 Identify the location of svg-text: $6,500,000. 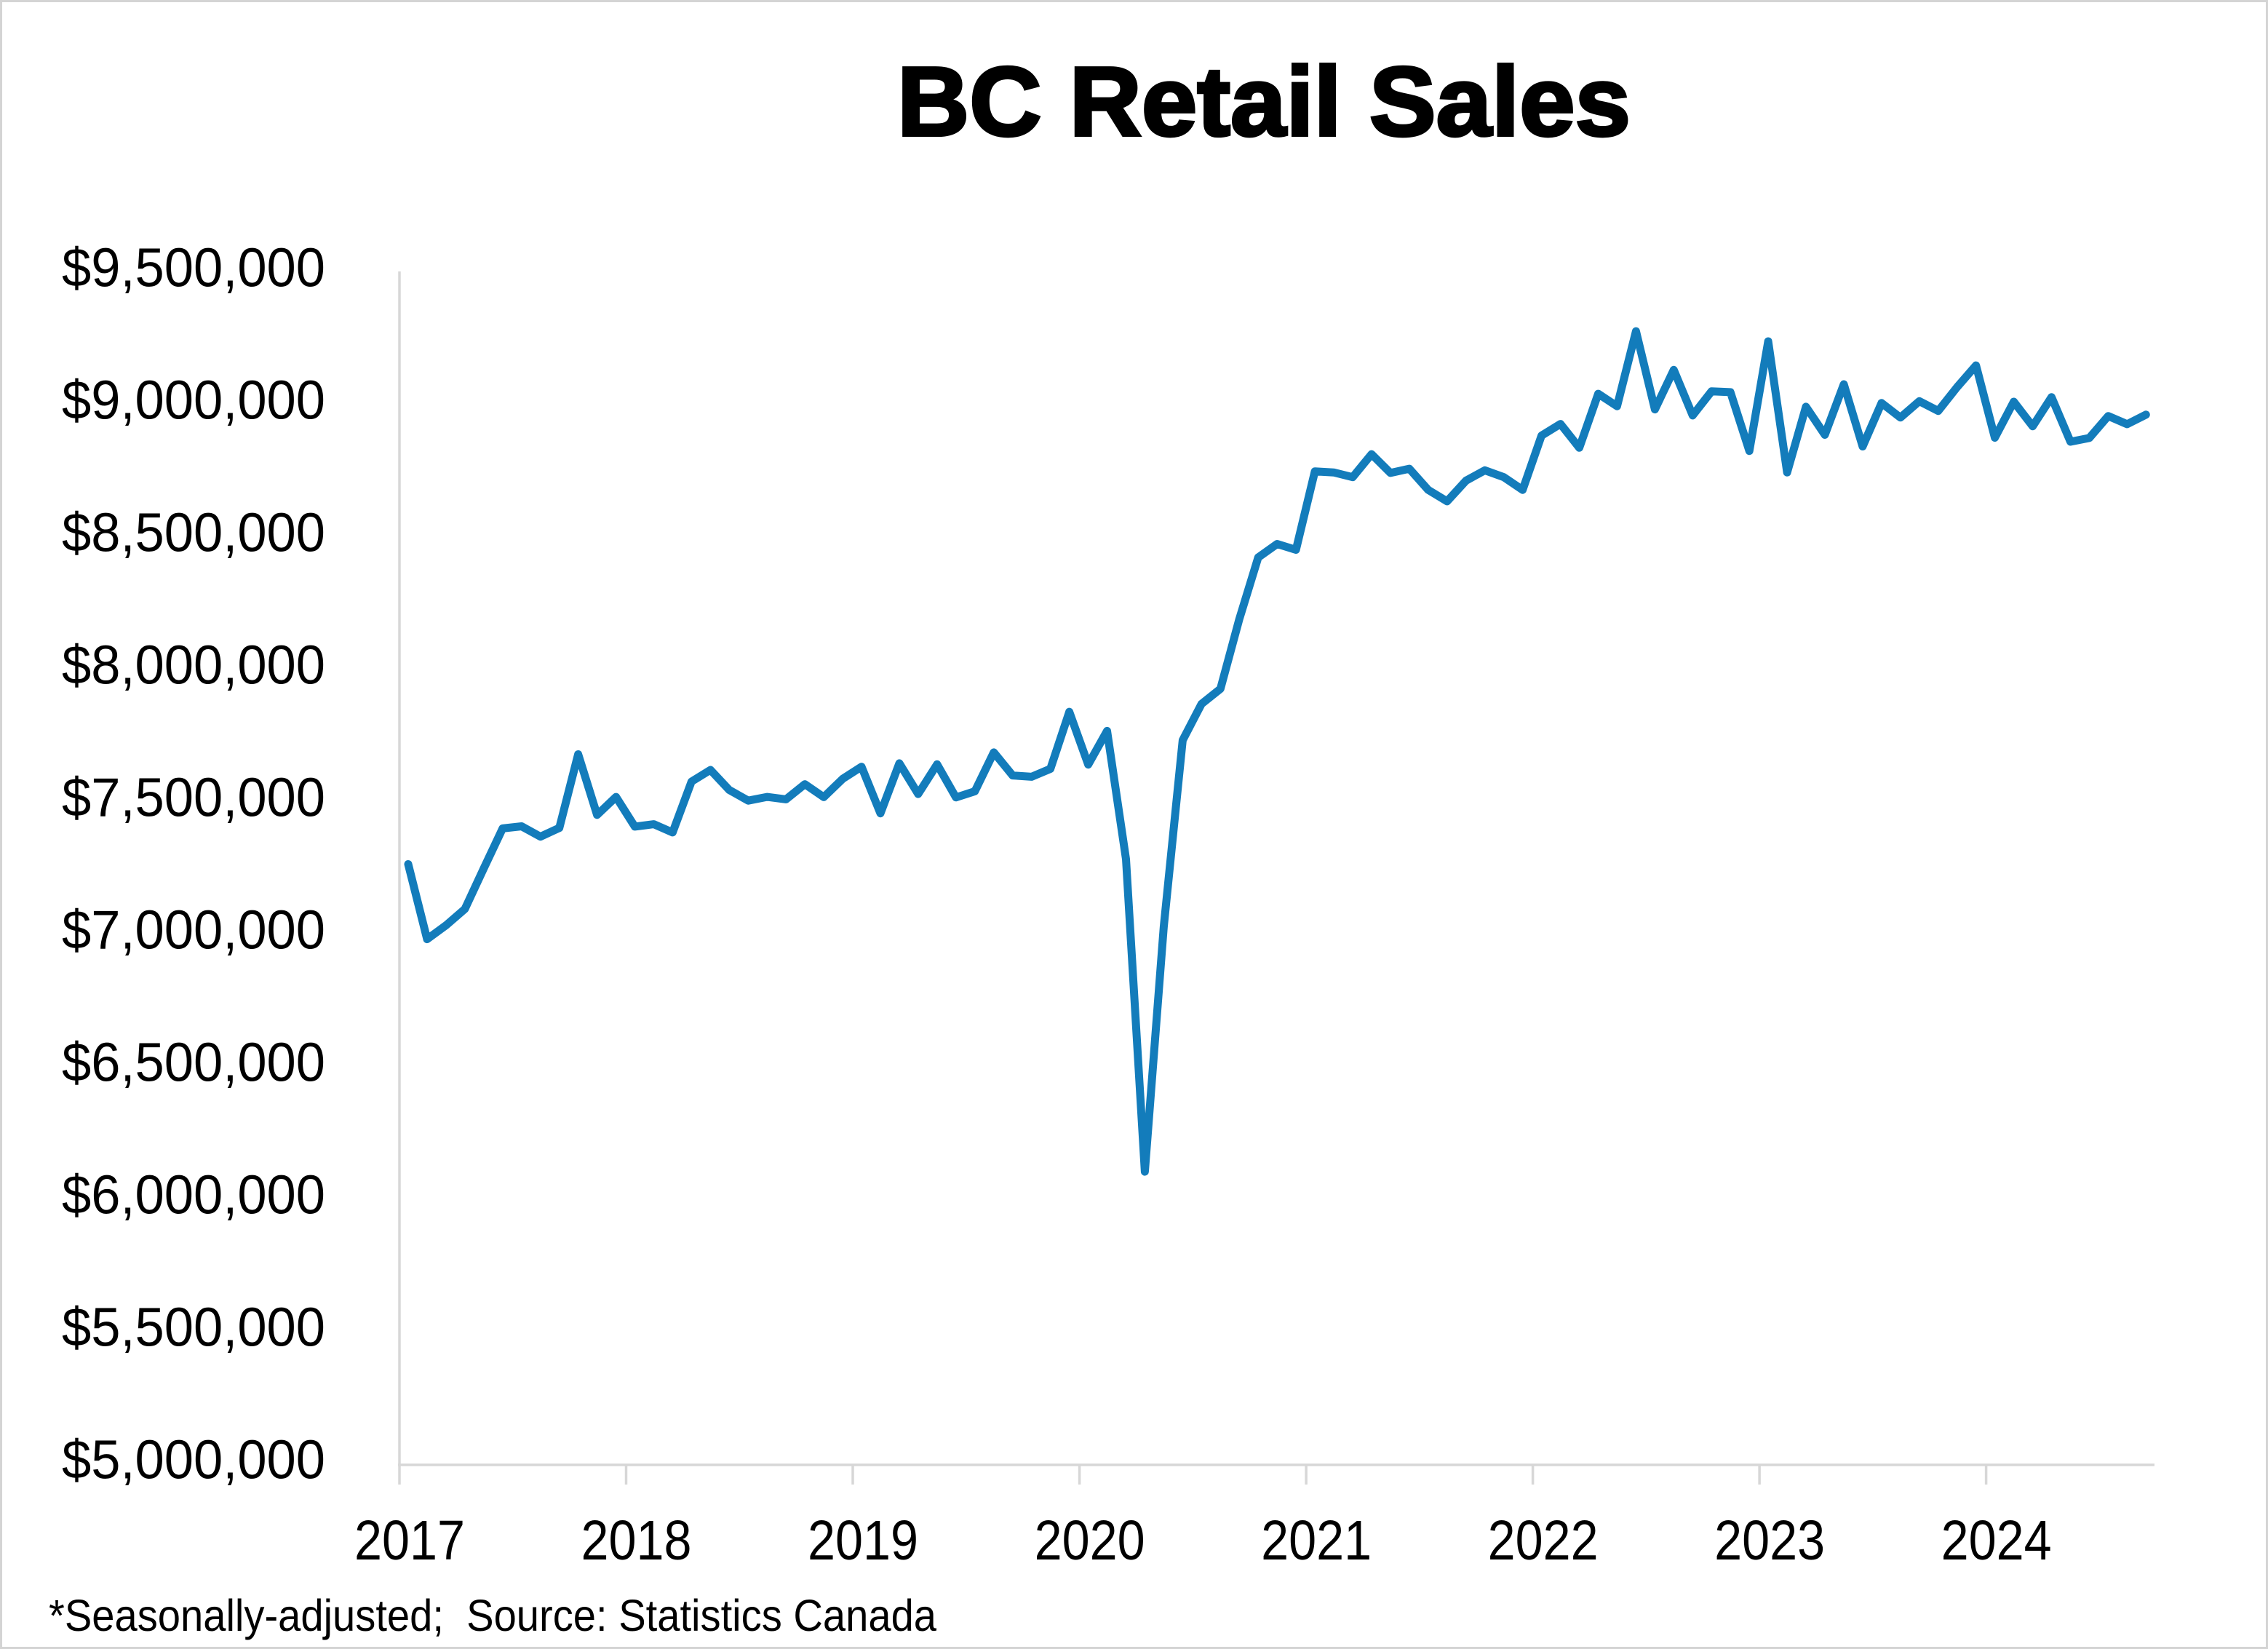
(193, 1062).